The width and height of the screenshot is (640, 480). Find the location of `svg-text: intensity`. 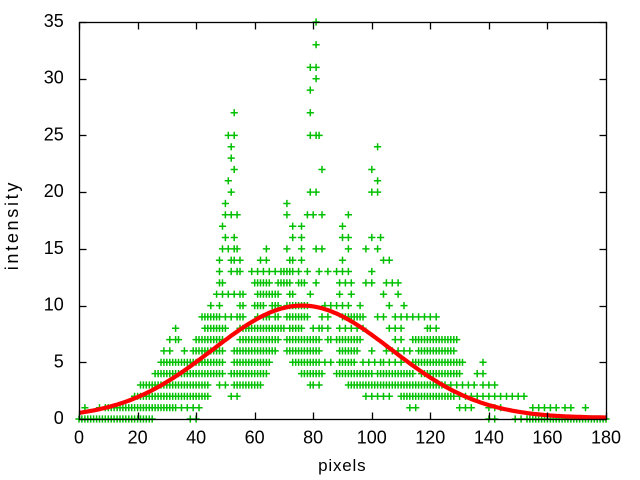

svg-text: intensity is located at coordinates (12, 225).